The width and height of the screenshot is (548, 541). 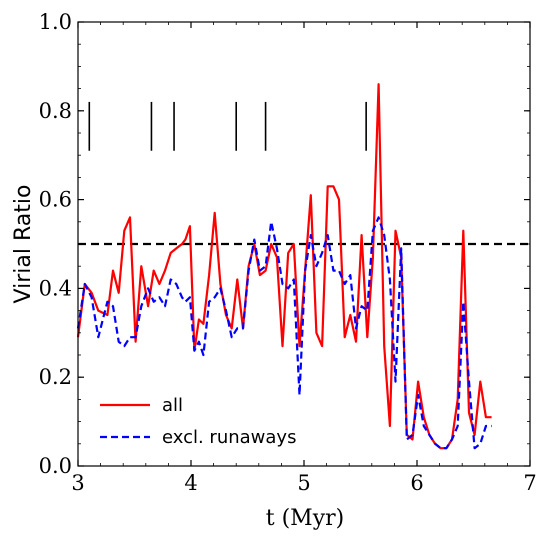 I want to click on legend-label-excl-runaways: excl. runaways, so click(x=229, y=437).